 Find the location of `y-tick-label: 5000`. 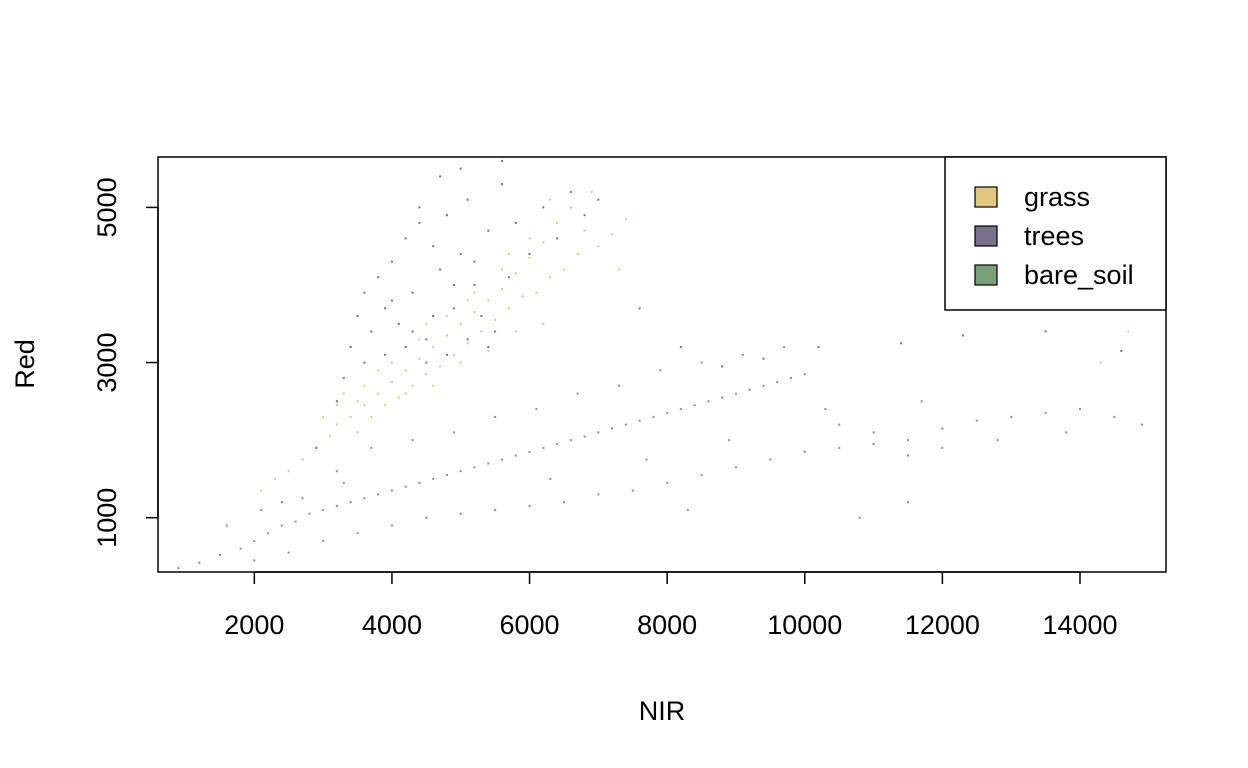

y-tick-label: 5000 is located at coordinates (107, 207).